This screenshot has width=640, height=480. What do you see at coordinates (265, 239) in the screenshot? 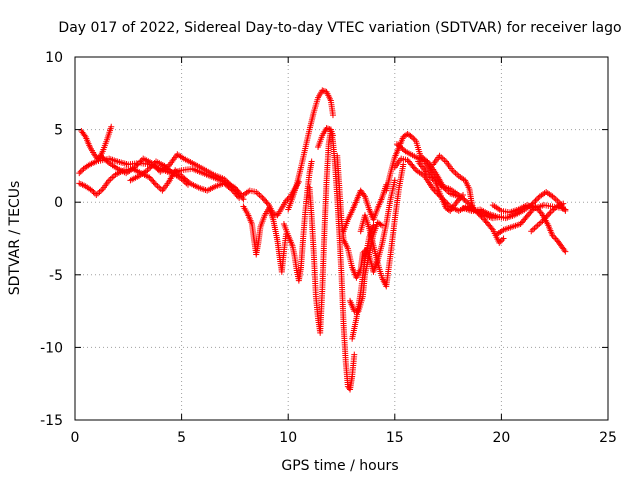
I see `series-arc7` at bounding box center [265, 239].